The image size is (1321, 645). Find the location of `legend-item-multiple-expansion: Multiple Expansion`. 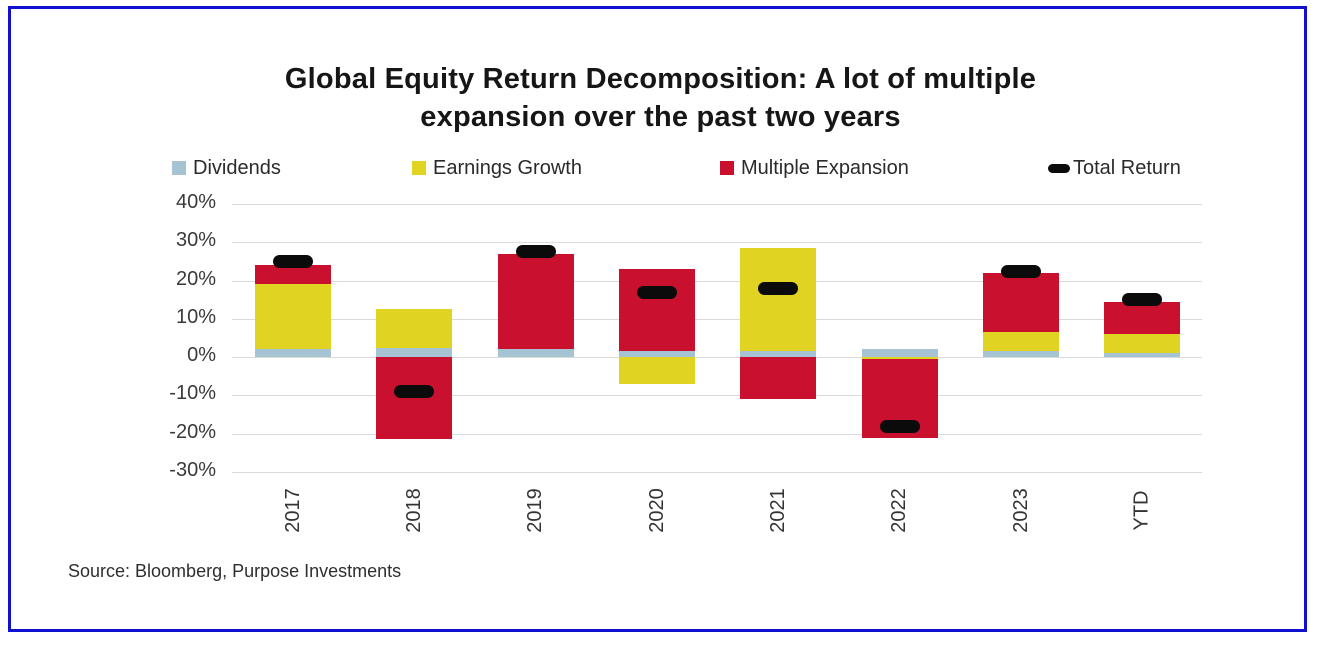

legend-item-multiple-expansion: Multiple Expansion is located at coordinates (814, 168).